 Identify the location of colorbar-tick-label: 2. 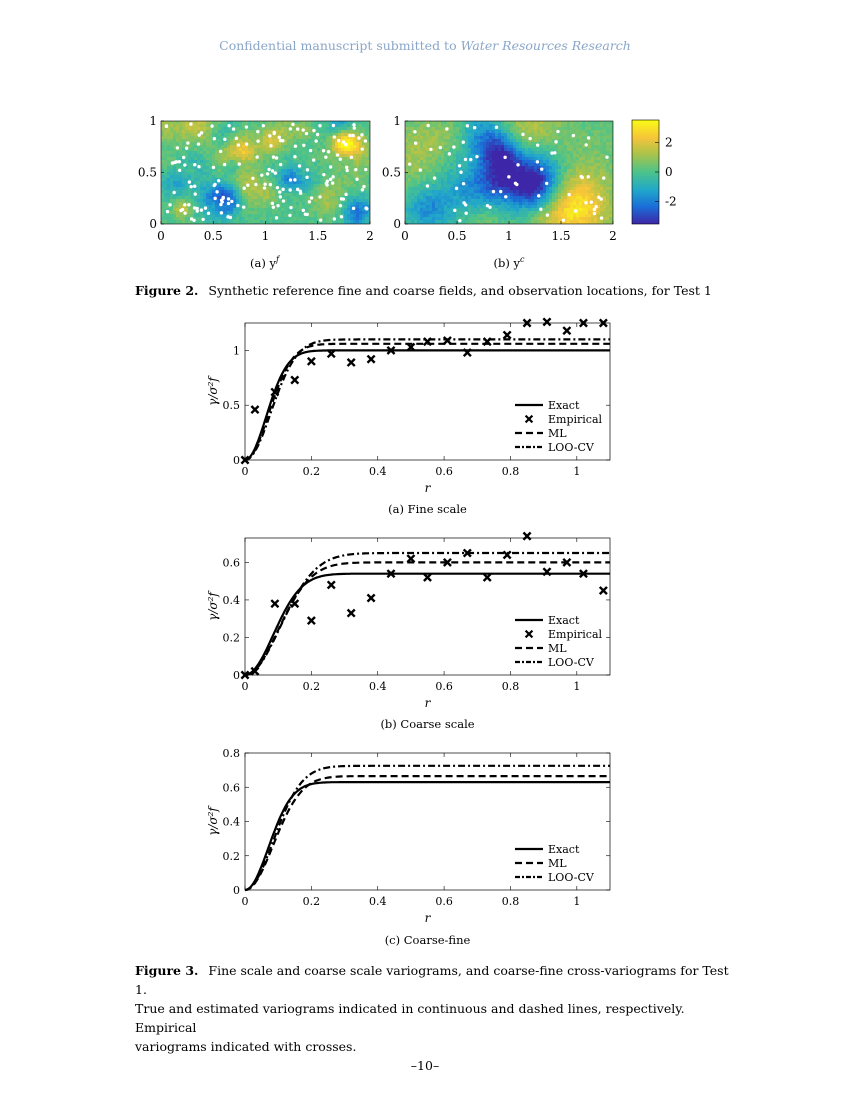
(669, 142).